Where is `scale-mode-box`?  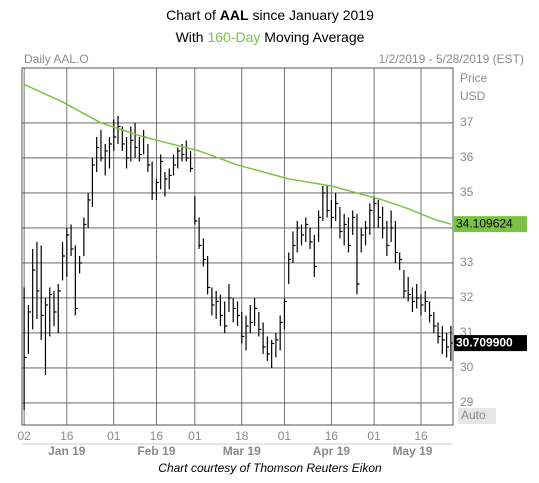
scale-mode-box is located at coordinates (477, 416).